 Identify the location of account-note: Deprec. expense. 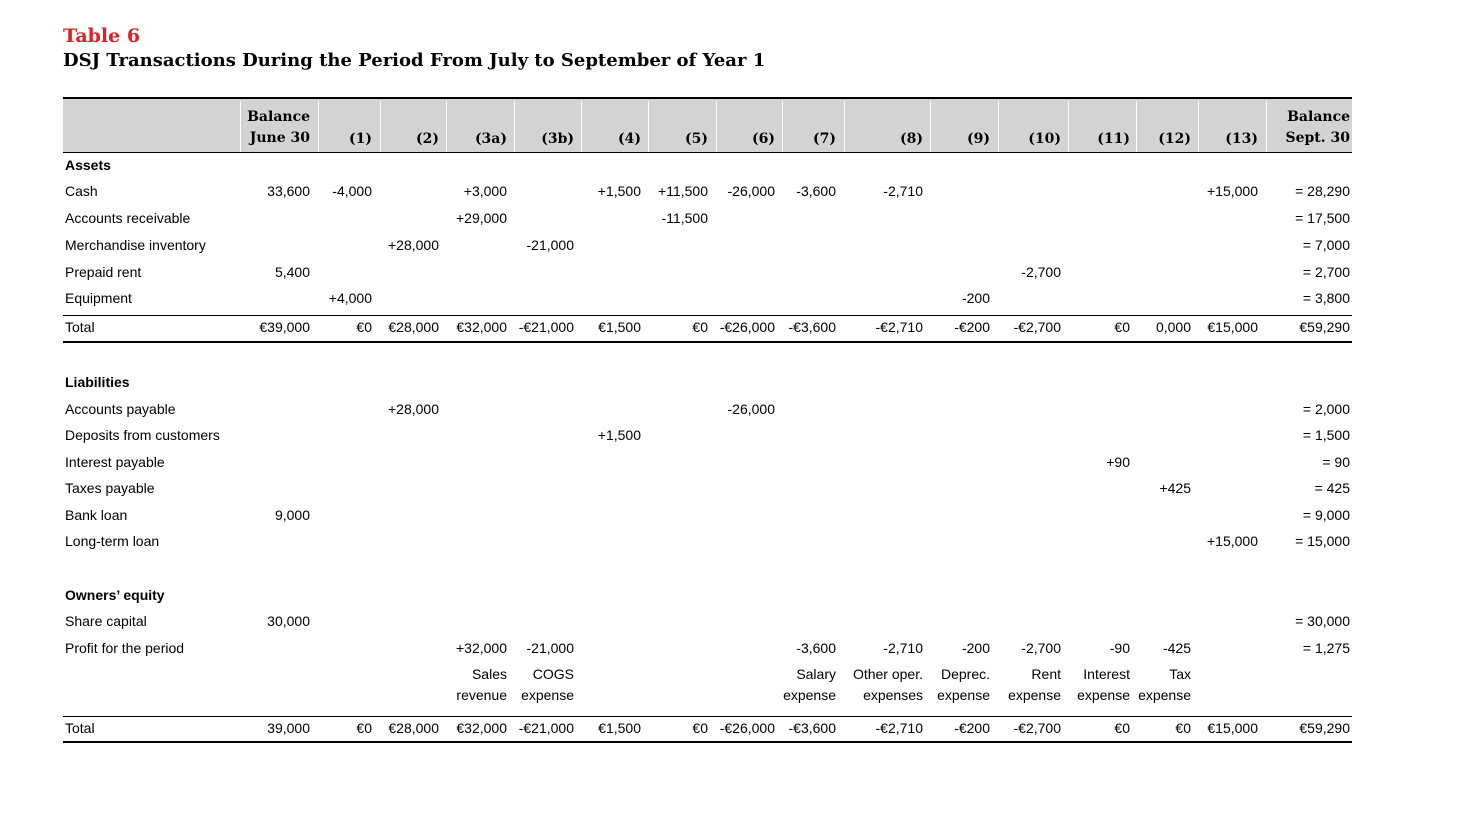
(930, 685).